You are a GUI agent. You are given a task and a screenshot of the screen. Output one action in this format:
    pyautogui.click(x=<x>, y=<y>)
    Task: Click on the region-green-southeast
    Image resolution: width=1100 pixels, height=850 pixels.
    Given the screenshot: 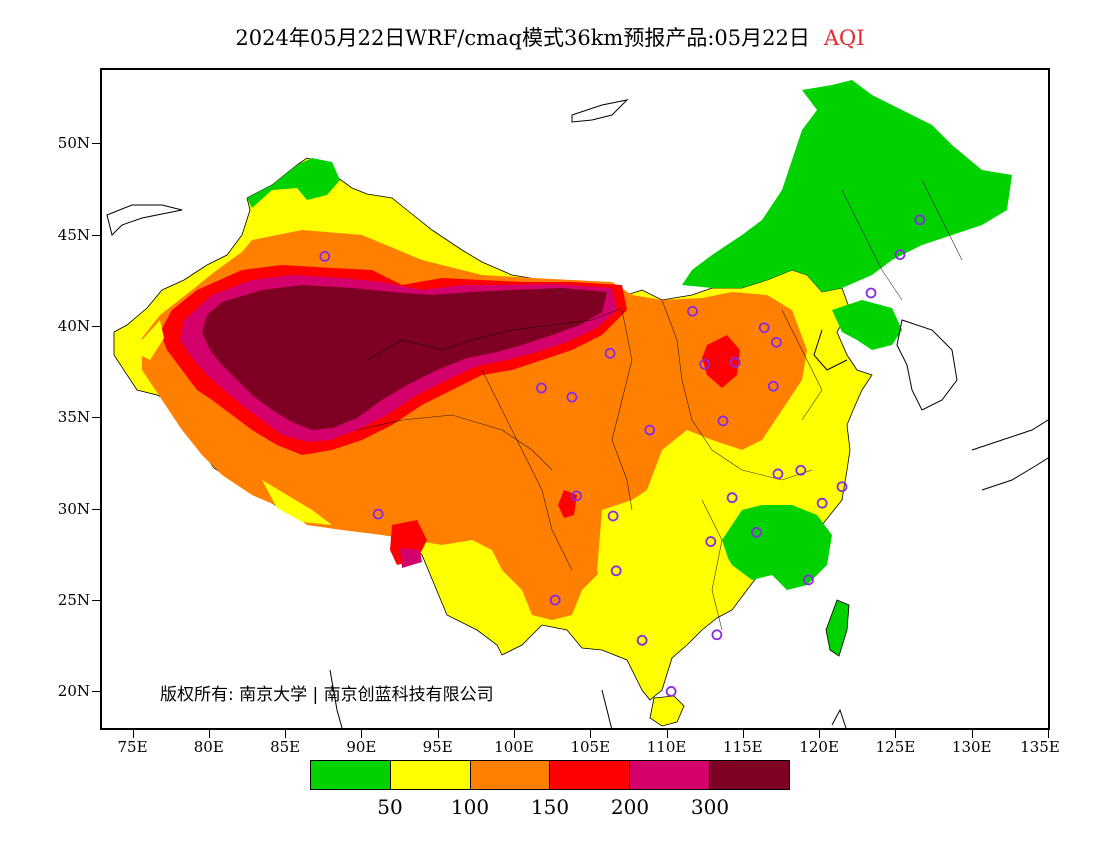 What is the action you would take?
    pyautogui.click(x=774, y=547)
    